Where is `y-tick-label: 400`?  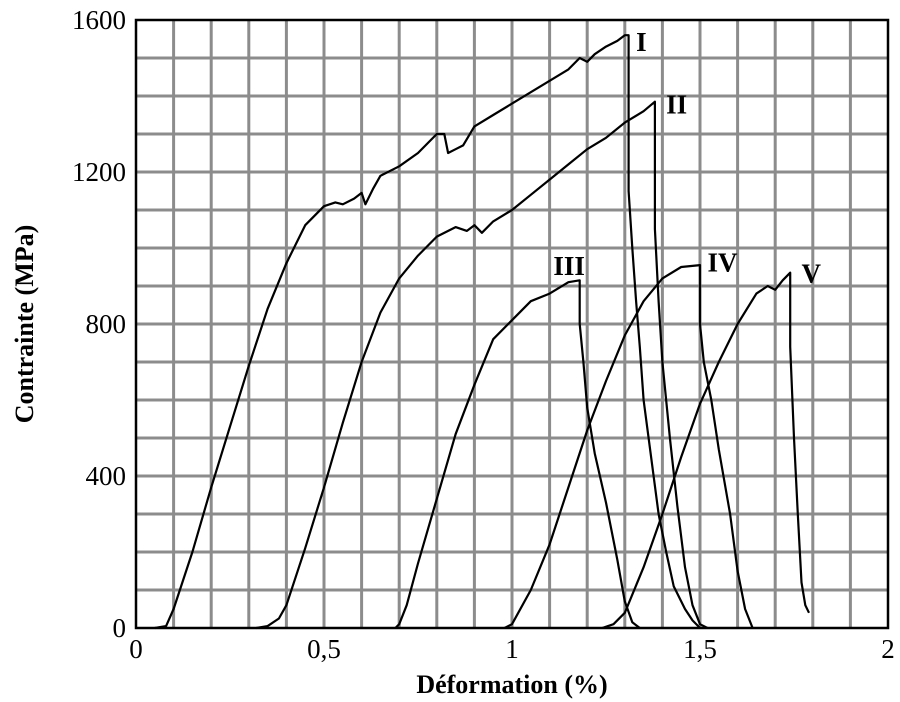
y-tick-label: 400 is located at coordinates (106, 476).